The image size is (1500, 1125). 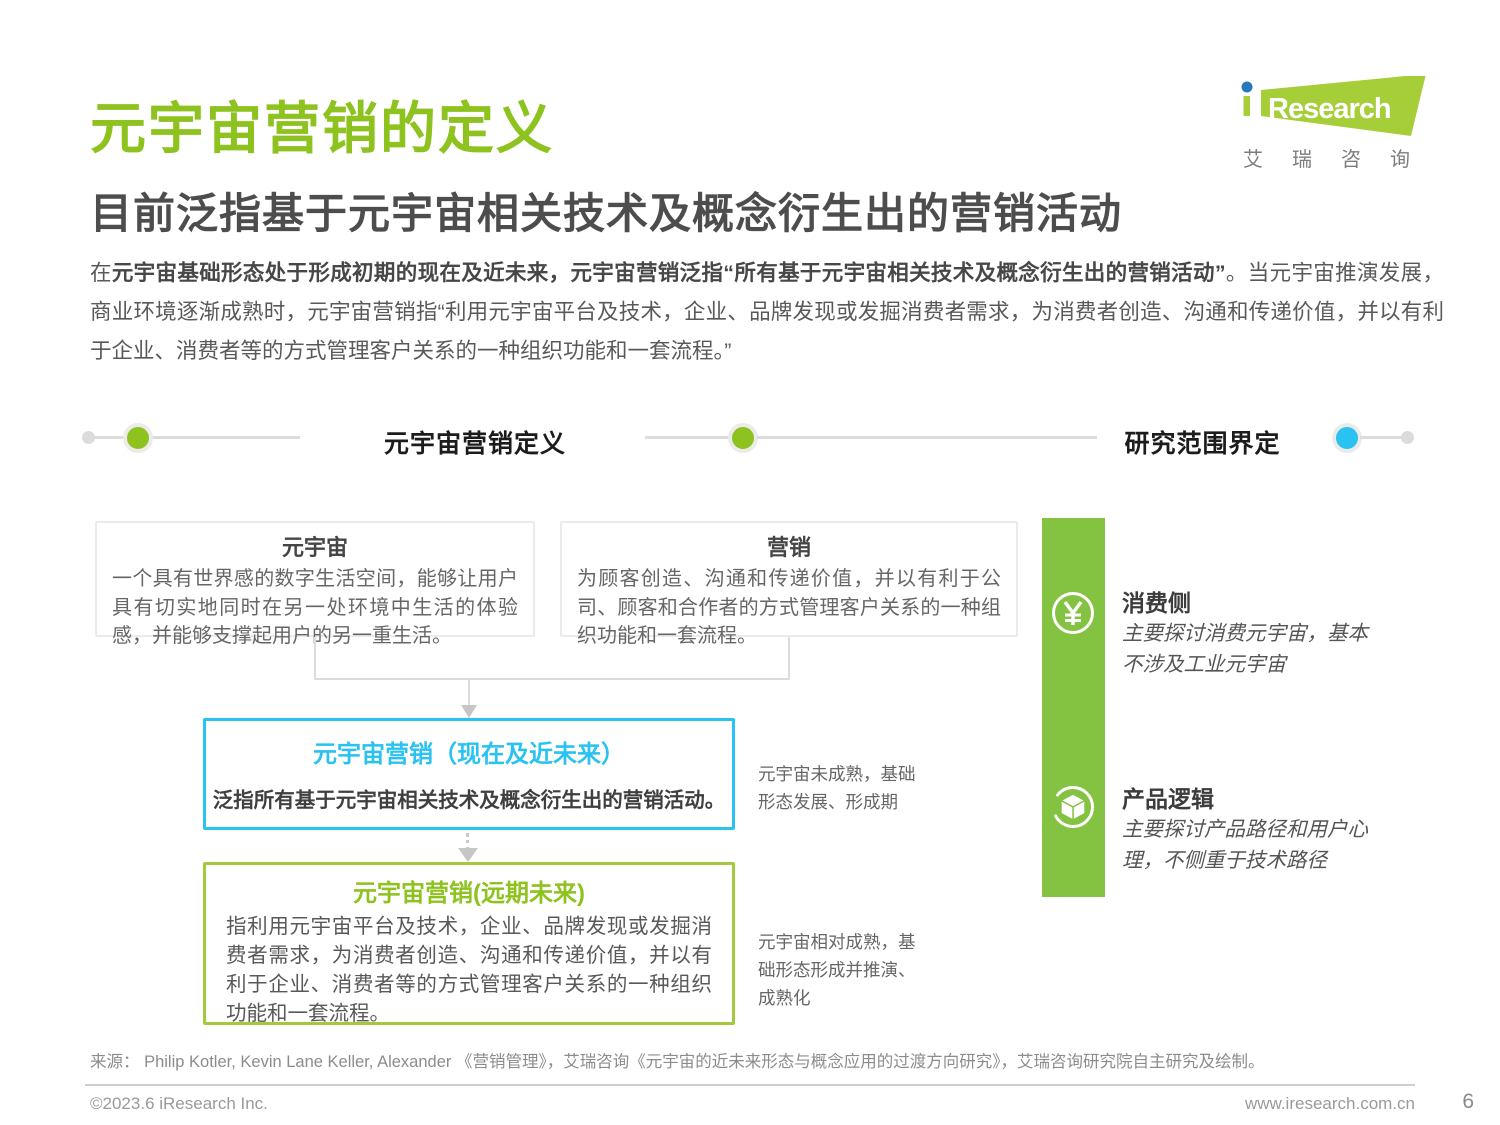 What do you see at coordinates (1341, 160) in the screenshot?
I see `logo-chinese-name: 艾瑞咨询` at bounding box center [1341, 160].